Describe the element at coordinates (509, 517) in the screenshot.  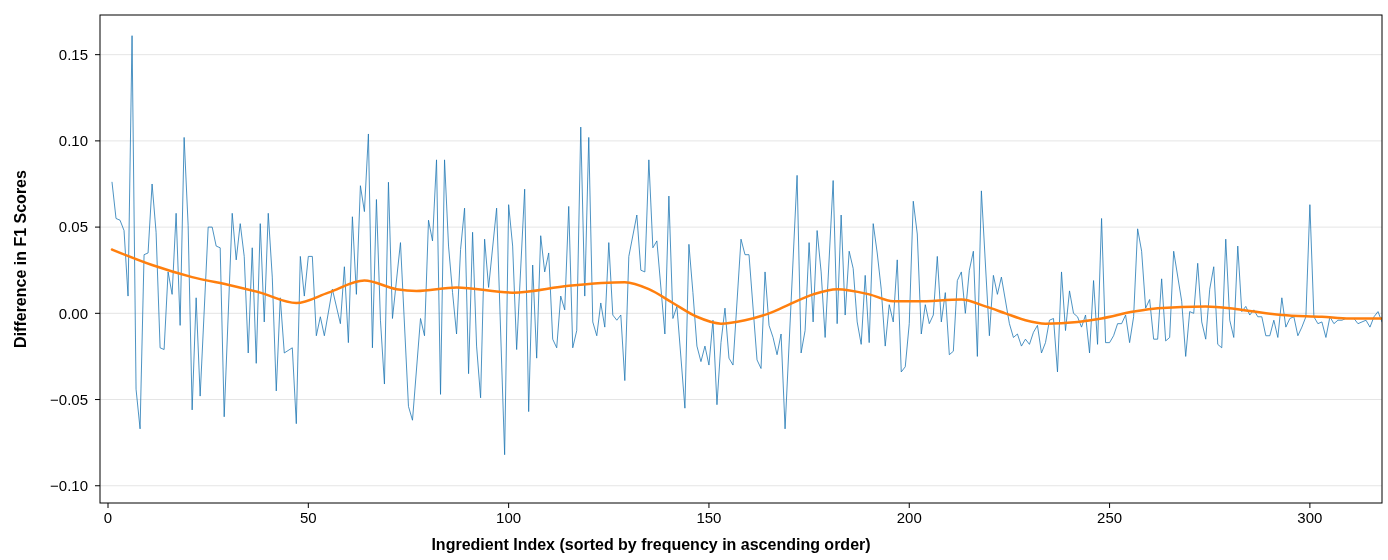
I see `x-tick-label: 100` at that location.